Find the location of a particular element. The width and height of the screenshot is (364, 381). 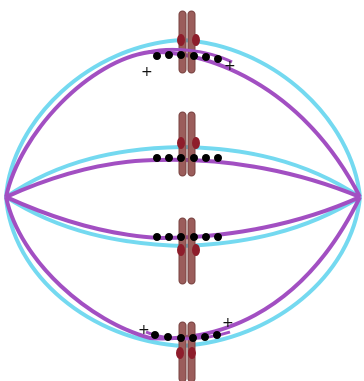

chromosome-lower-middle is located at coordinates (187, 251).